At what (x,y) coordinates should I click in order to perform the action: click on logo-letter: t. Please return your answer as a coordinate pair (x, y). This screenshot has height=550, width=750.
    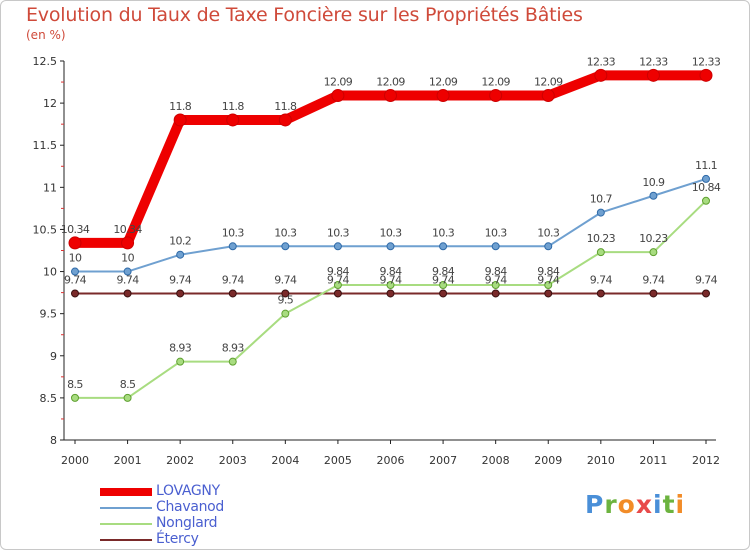
    Looking at the image, I should click on (669, 504).